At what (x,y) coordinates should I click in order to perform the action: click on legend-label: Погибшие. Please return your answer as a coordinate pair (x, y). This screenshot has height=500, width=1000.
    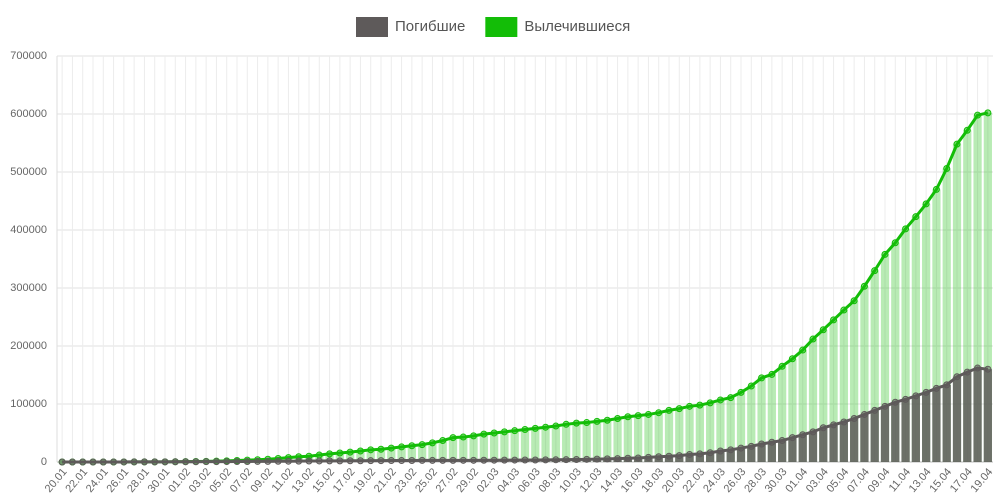
    Looking at the image, I should click on (430, 26).